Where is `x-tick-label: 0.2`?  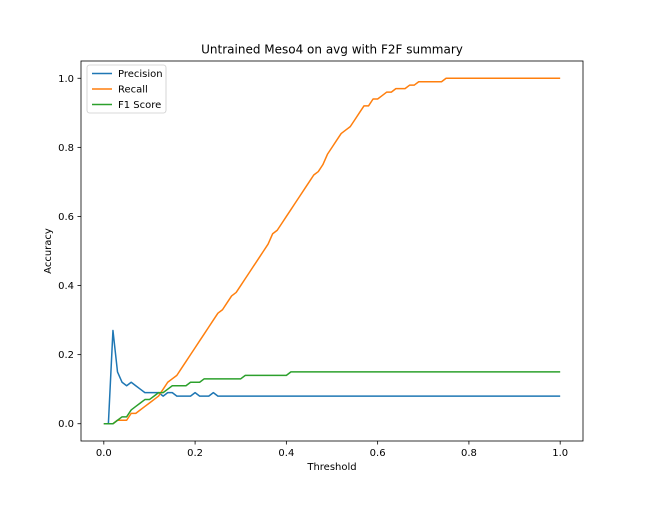 x-tick-label: 0.2 is located at coordinates (195, 453).